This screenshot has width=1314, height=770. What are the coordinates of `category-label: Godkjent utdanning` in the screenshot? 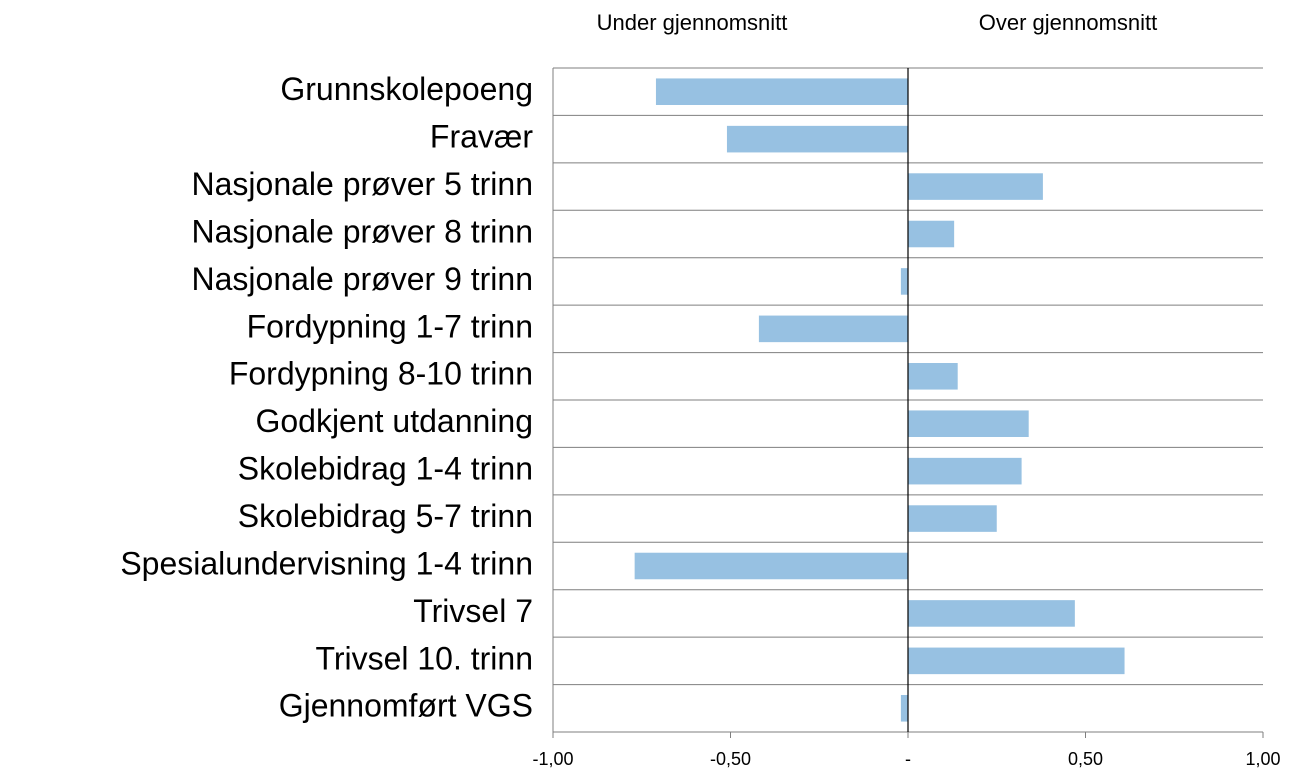 It's located at (394, 421).